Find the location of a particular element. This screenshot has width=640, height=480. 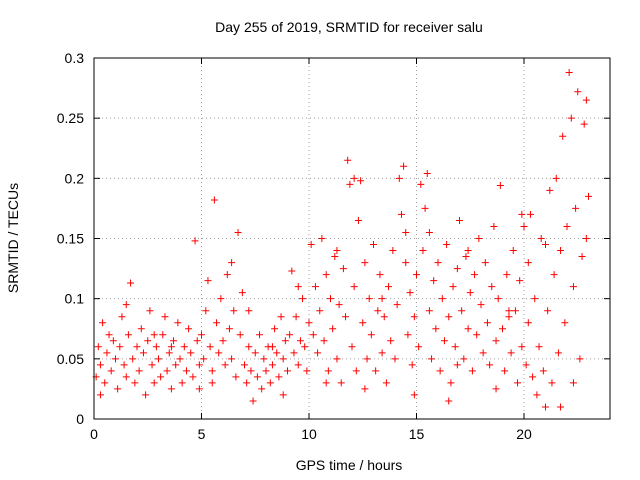

y-tick-label: 0.05 is located at coordinates (70, 359).